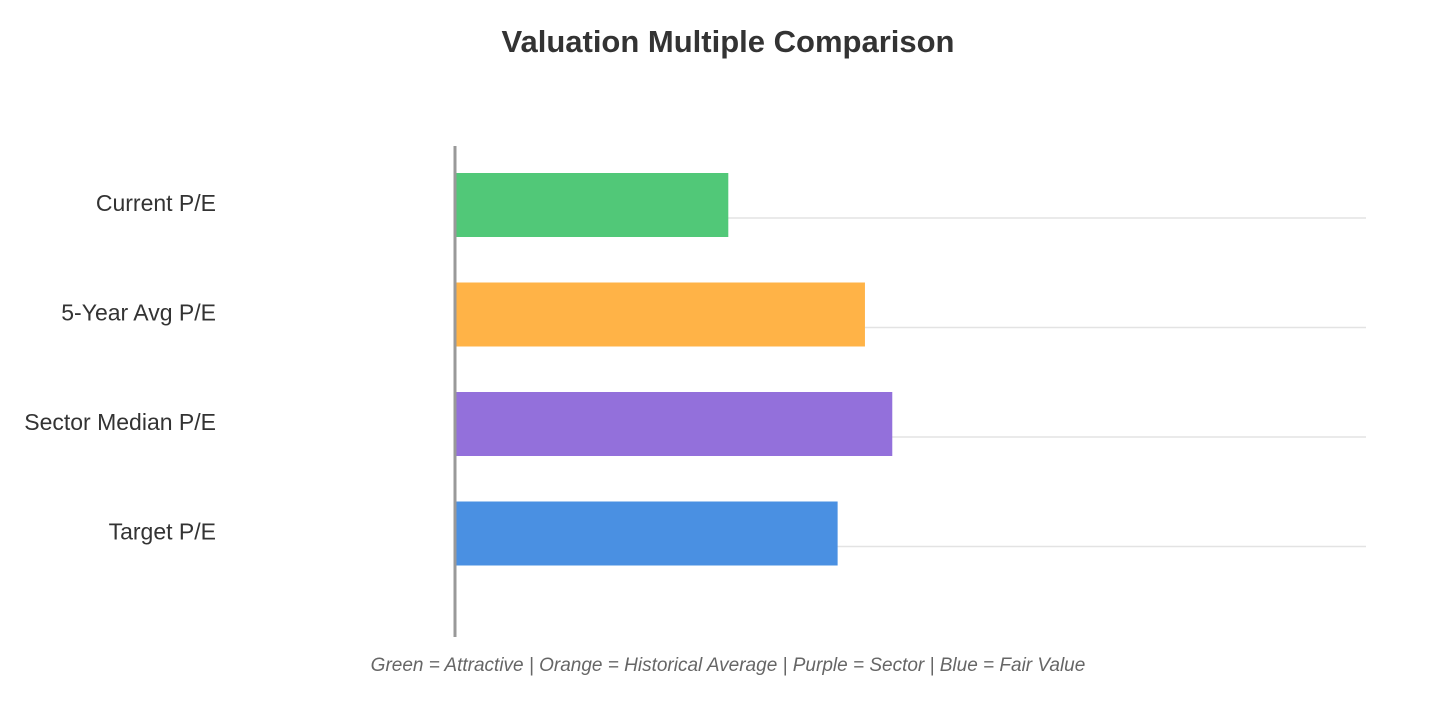 Image resolution: width=1456 pixels, height=728 pixels. I want to click on category-label-5-year-avg-p-e: 5-Year Avg P/E, so click(138, 313).